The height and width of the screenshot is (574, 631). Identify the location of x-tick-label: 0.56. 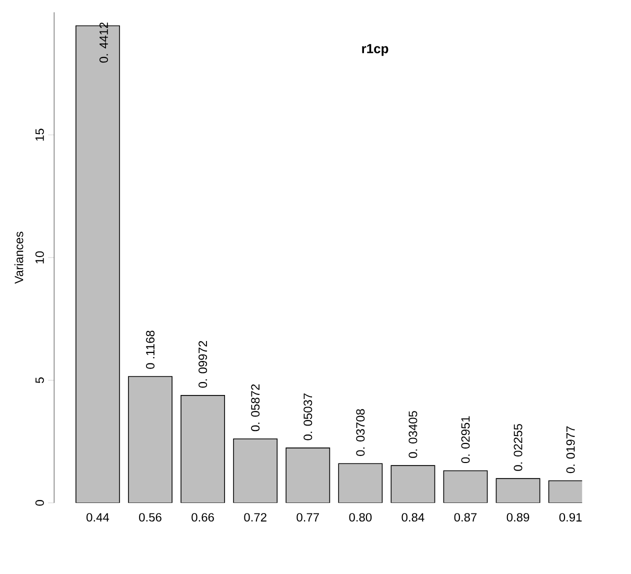
(150, 517).